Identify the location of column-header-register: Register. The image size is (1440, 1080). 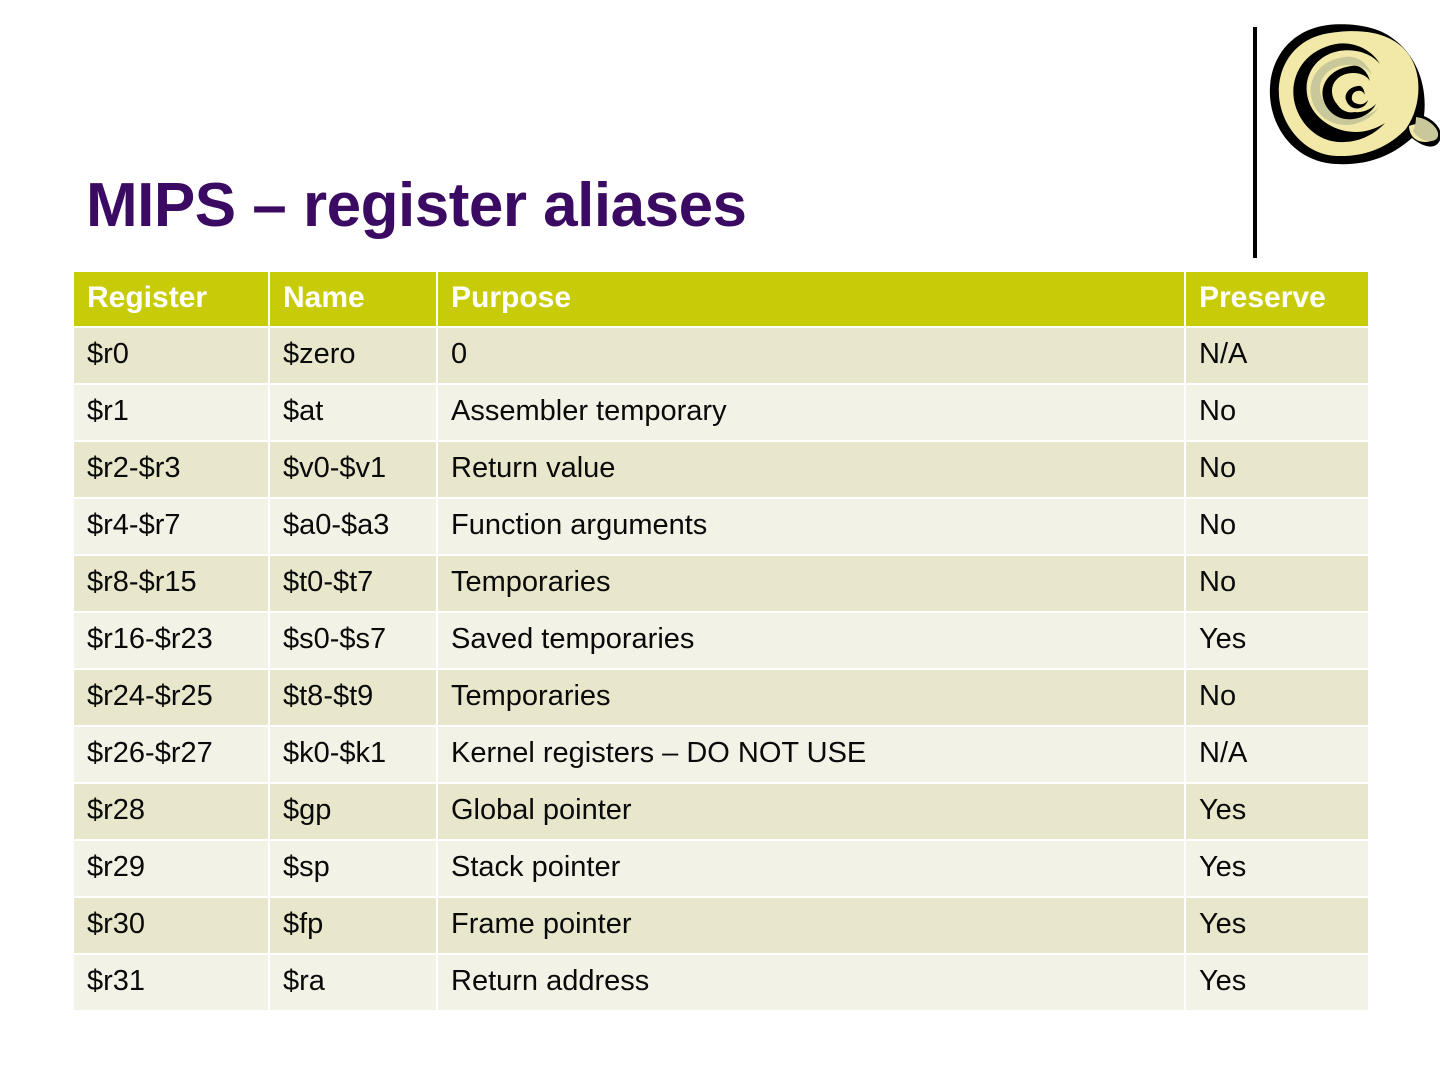
(171, 299).